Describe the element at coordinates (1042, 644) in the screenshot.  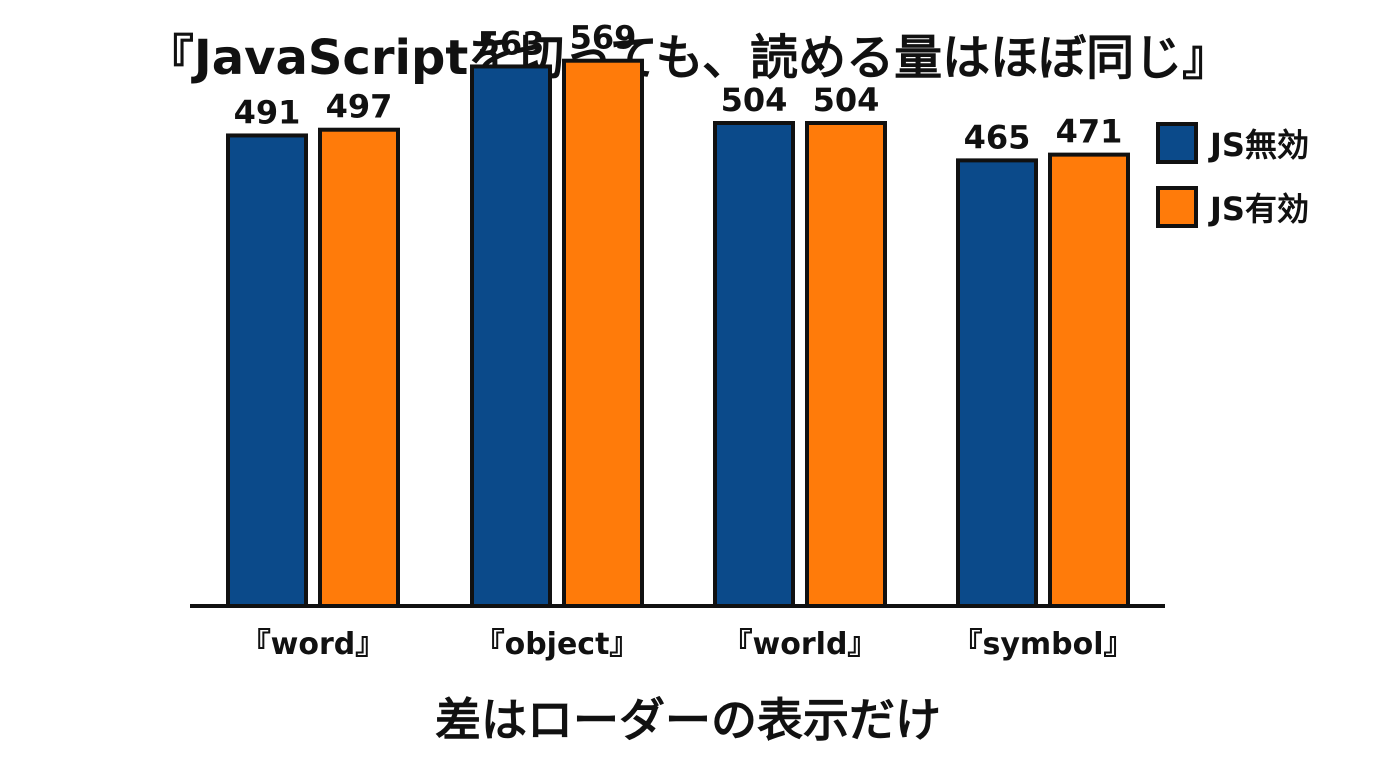
I see `category-label-4: 『symbol』` at that location.